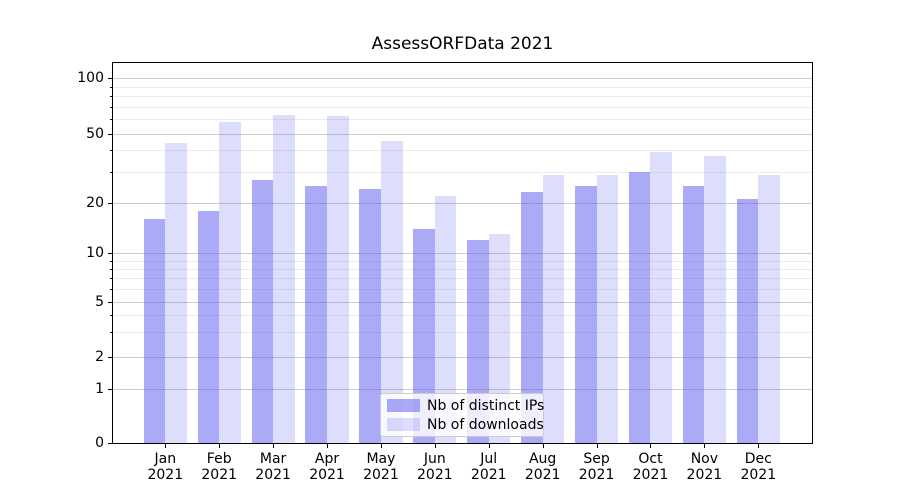 The width and height of the screenshot is (900, 500). Describe the element at coordinates (327, 467) in the screenshot. I see `x-tick-label: Apr 2021` at that location.